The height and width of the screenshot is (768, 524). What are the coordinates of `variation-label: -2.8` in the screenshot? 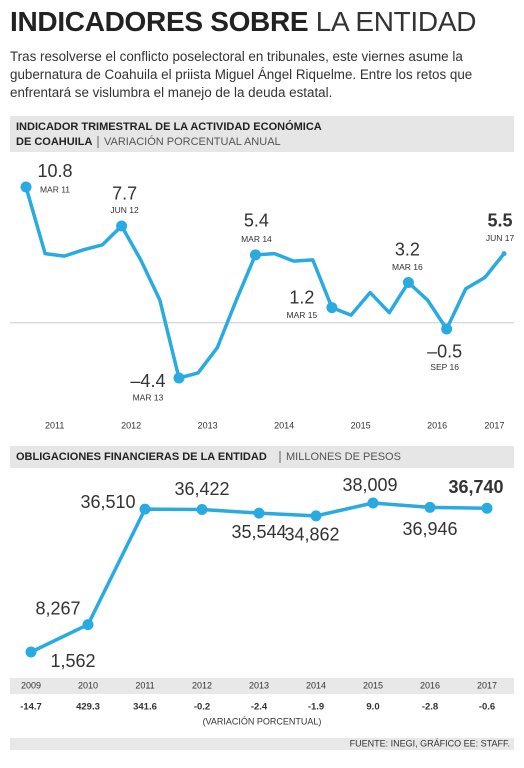 It's located at (430, 707).